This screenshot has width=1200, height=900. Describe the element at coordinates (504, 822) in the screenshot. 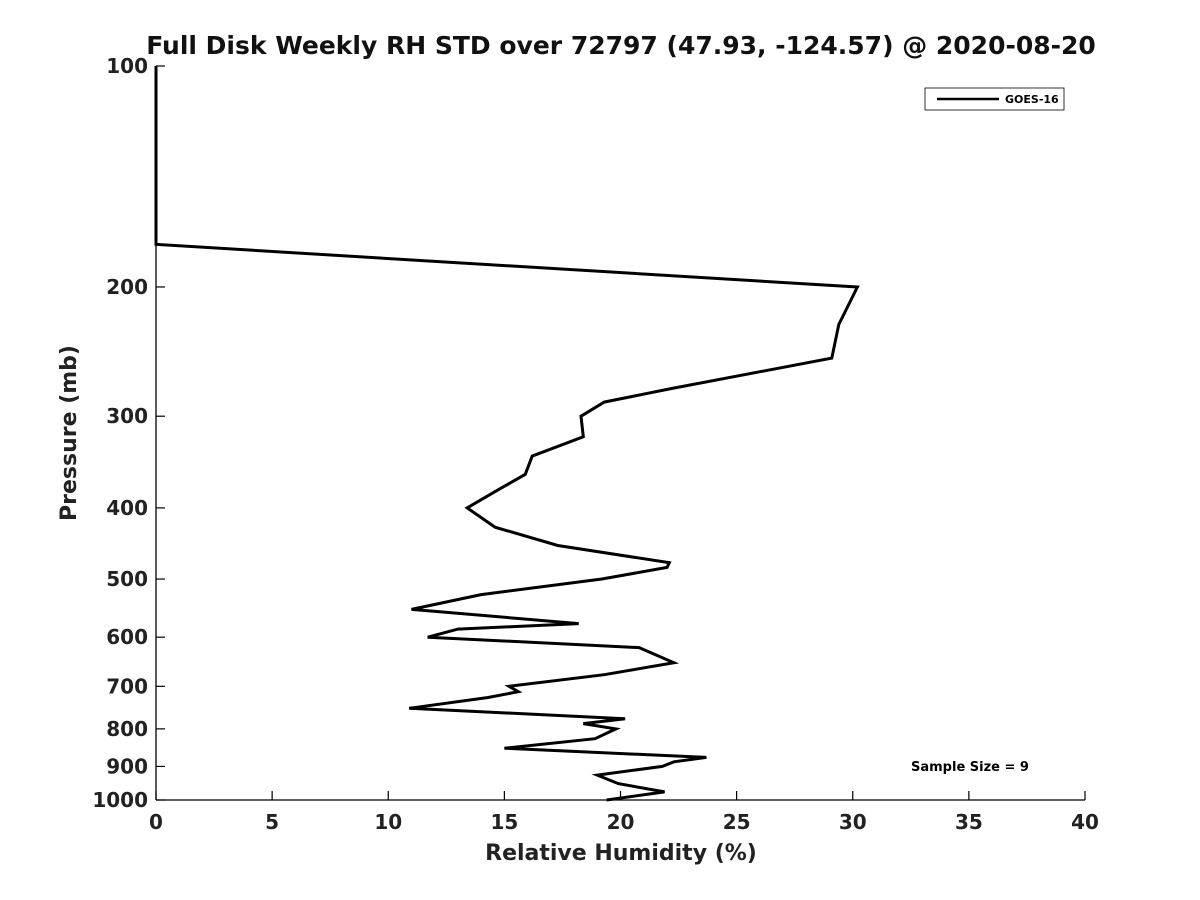

I see `x-tick-label: 15` at that location.